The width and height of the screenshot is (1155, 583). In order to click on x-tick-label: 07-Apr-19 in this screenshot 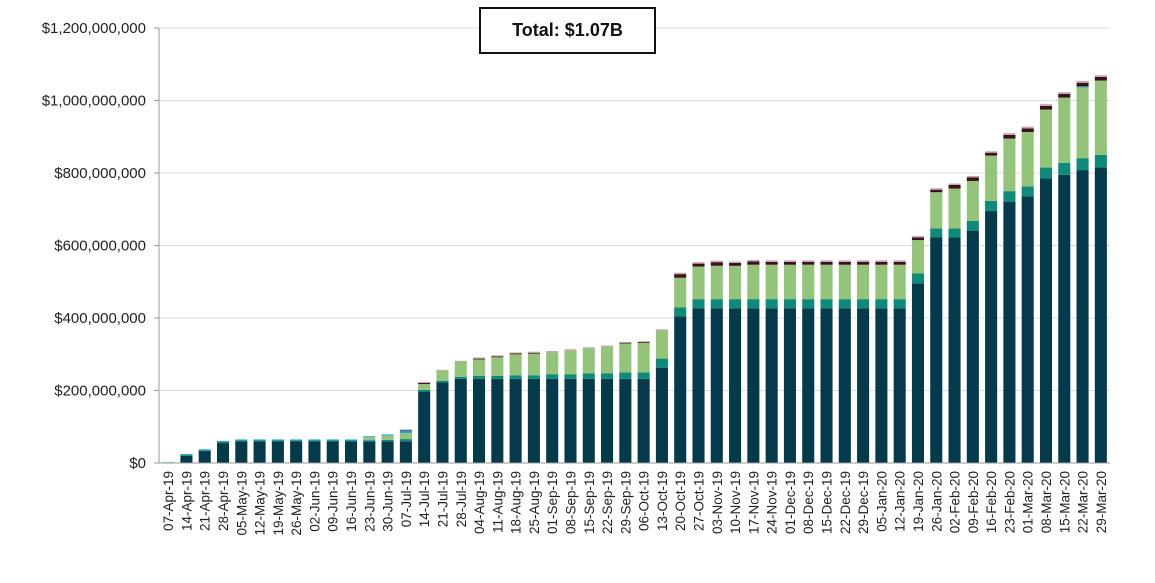, I will do `click(168, 501)`.